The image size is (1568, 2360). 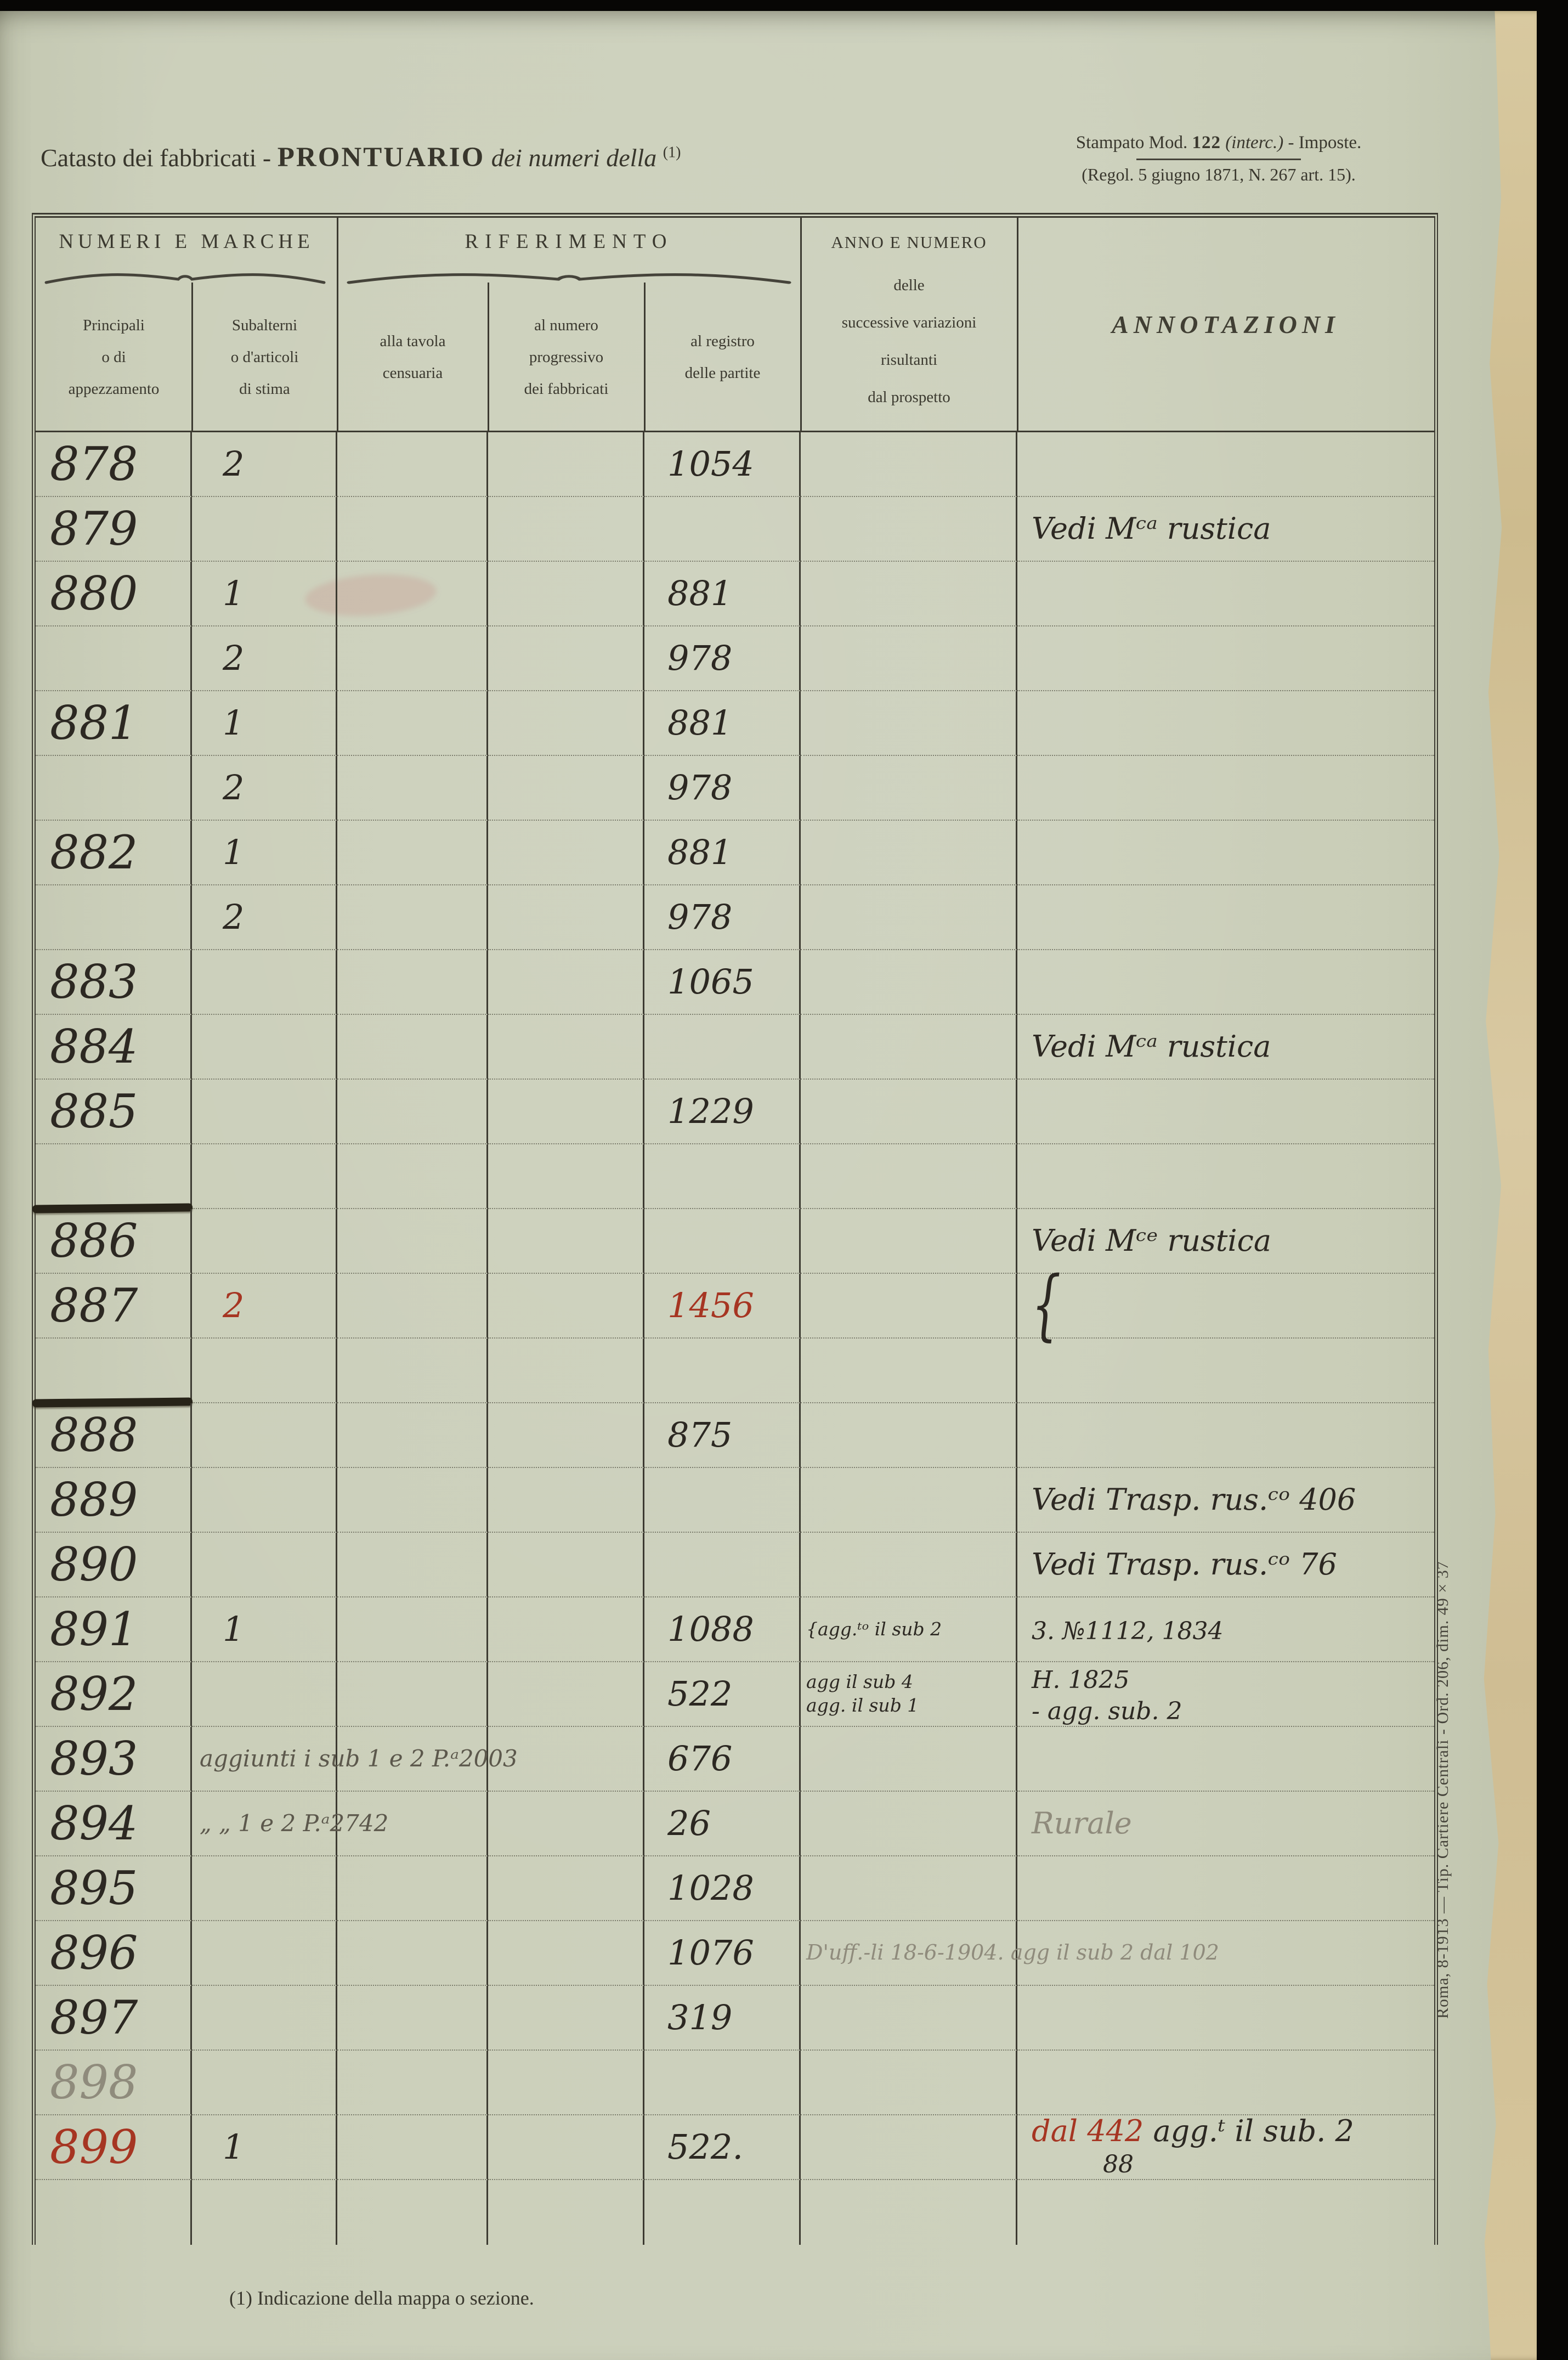 What do you see at coordinates (94, 1306) in the screenshot?
I see `handwritten-entry: 887` at bounding box center [94, 1306].